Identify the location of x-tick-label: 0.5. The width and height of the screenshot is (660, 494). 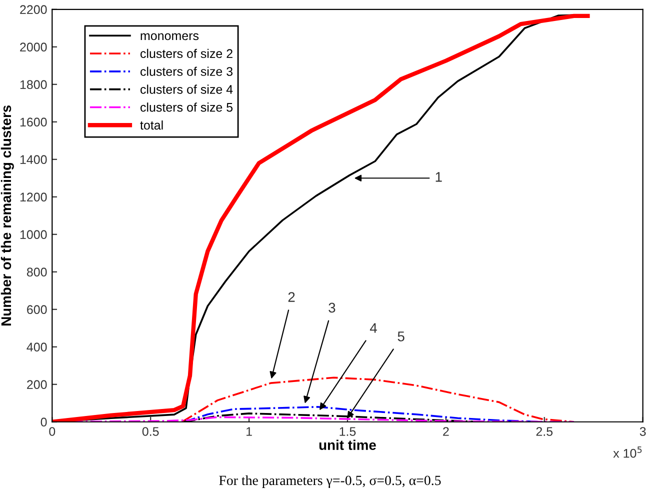
(150, 431).